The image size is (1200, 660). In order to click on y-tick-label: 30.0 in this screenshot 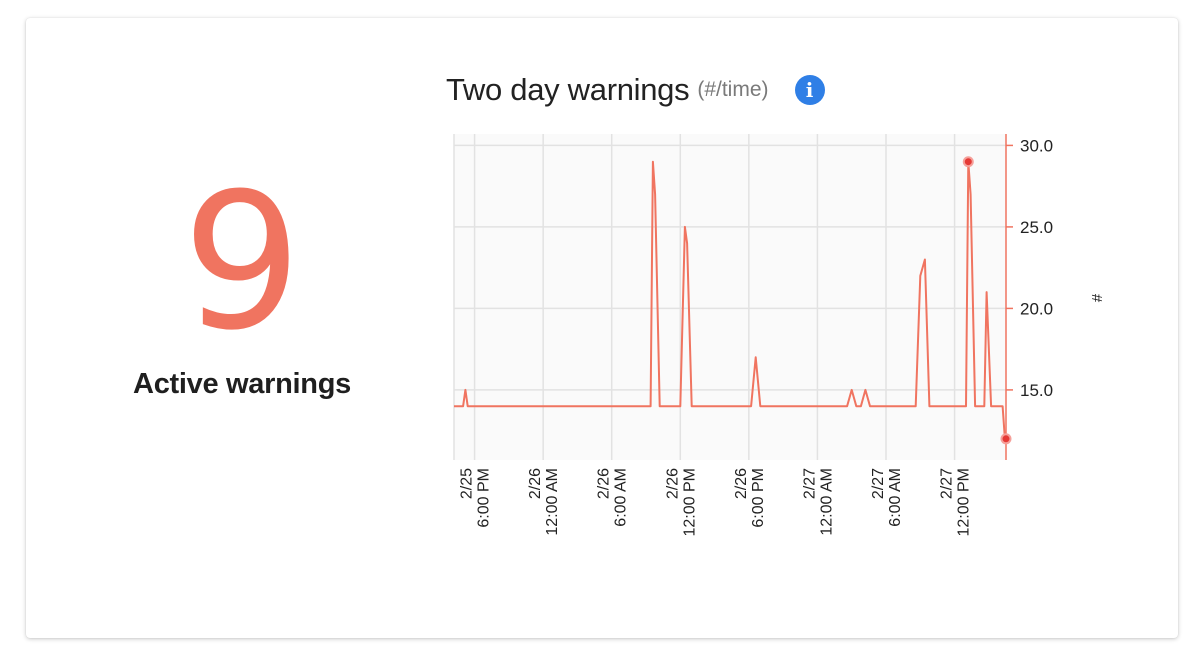, I will do `click(1036, 145)`.